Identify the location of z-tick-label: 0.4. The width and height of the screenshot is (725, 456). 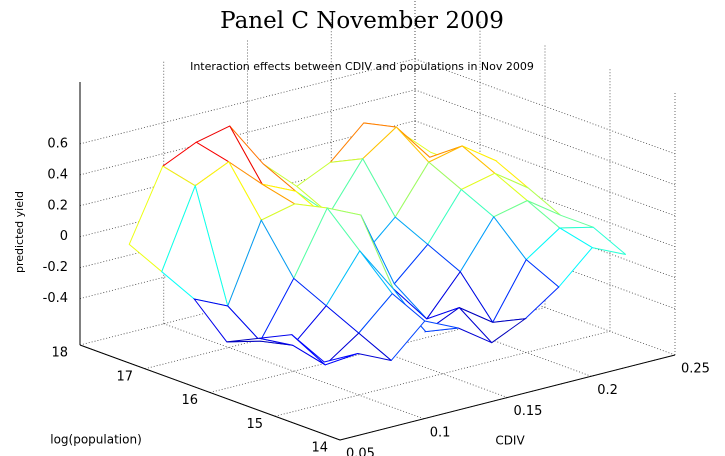
(57, 174).